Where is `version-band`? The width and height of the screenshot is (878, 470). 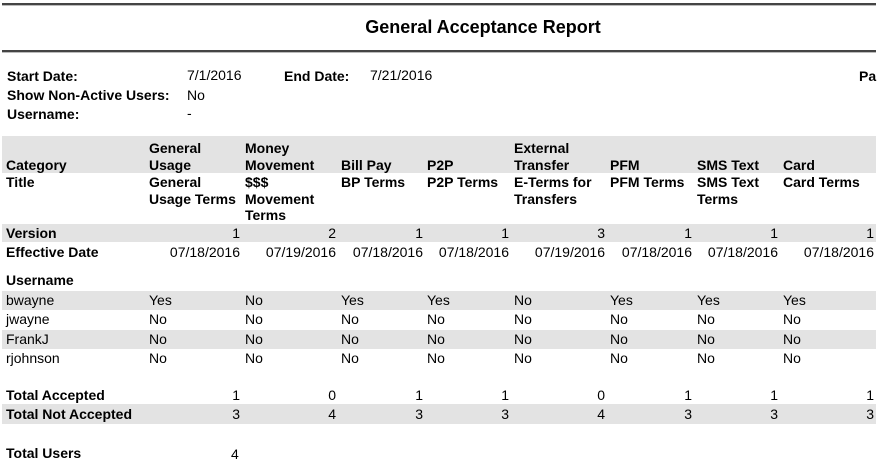 version-band is located at coordinates (439, 233).